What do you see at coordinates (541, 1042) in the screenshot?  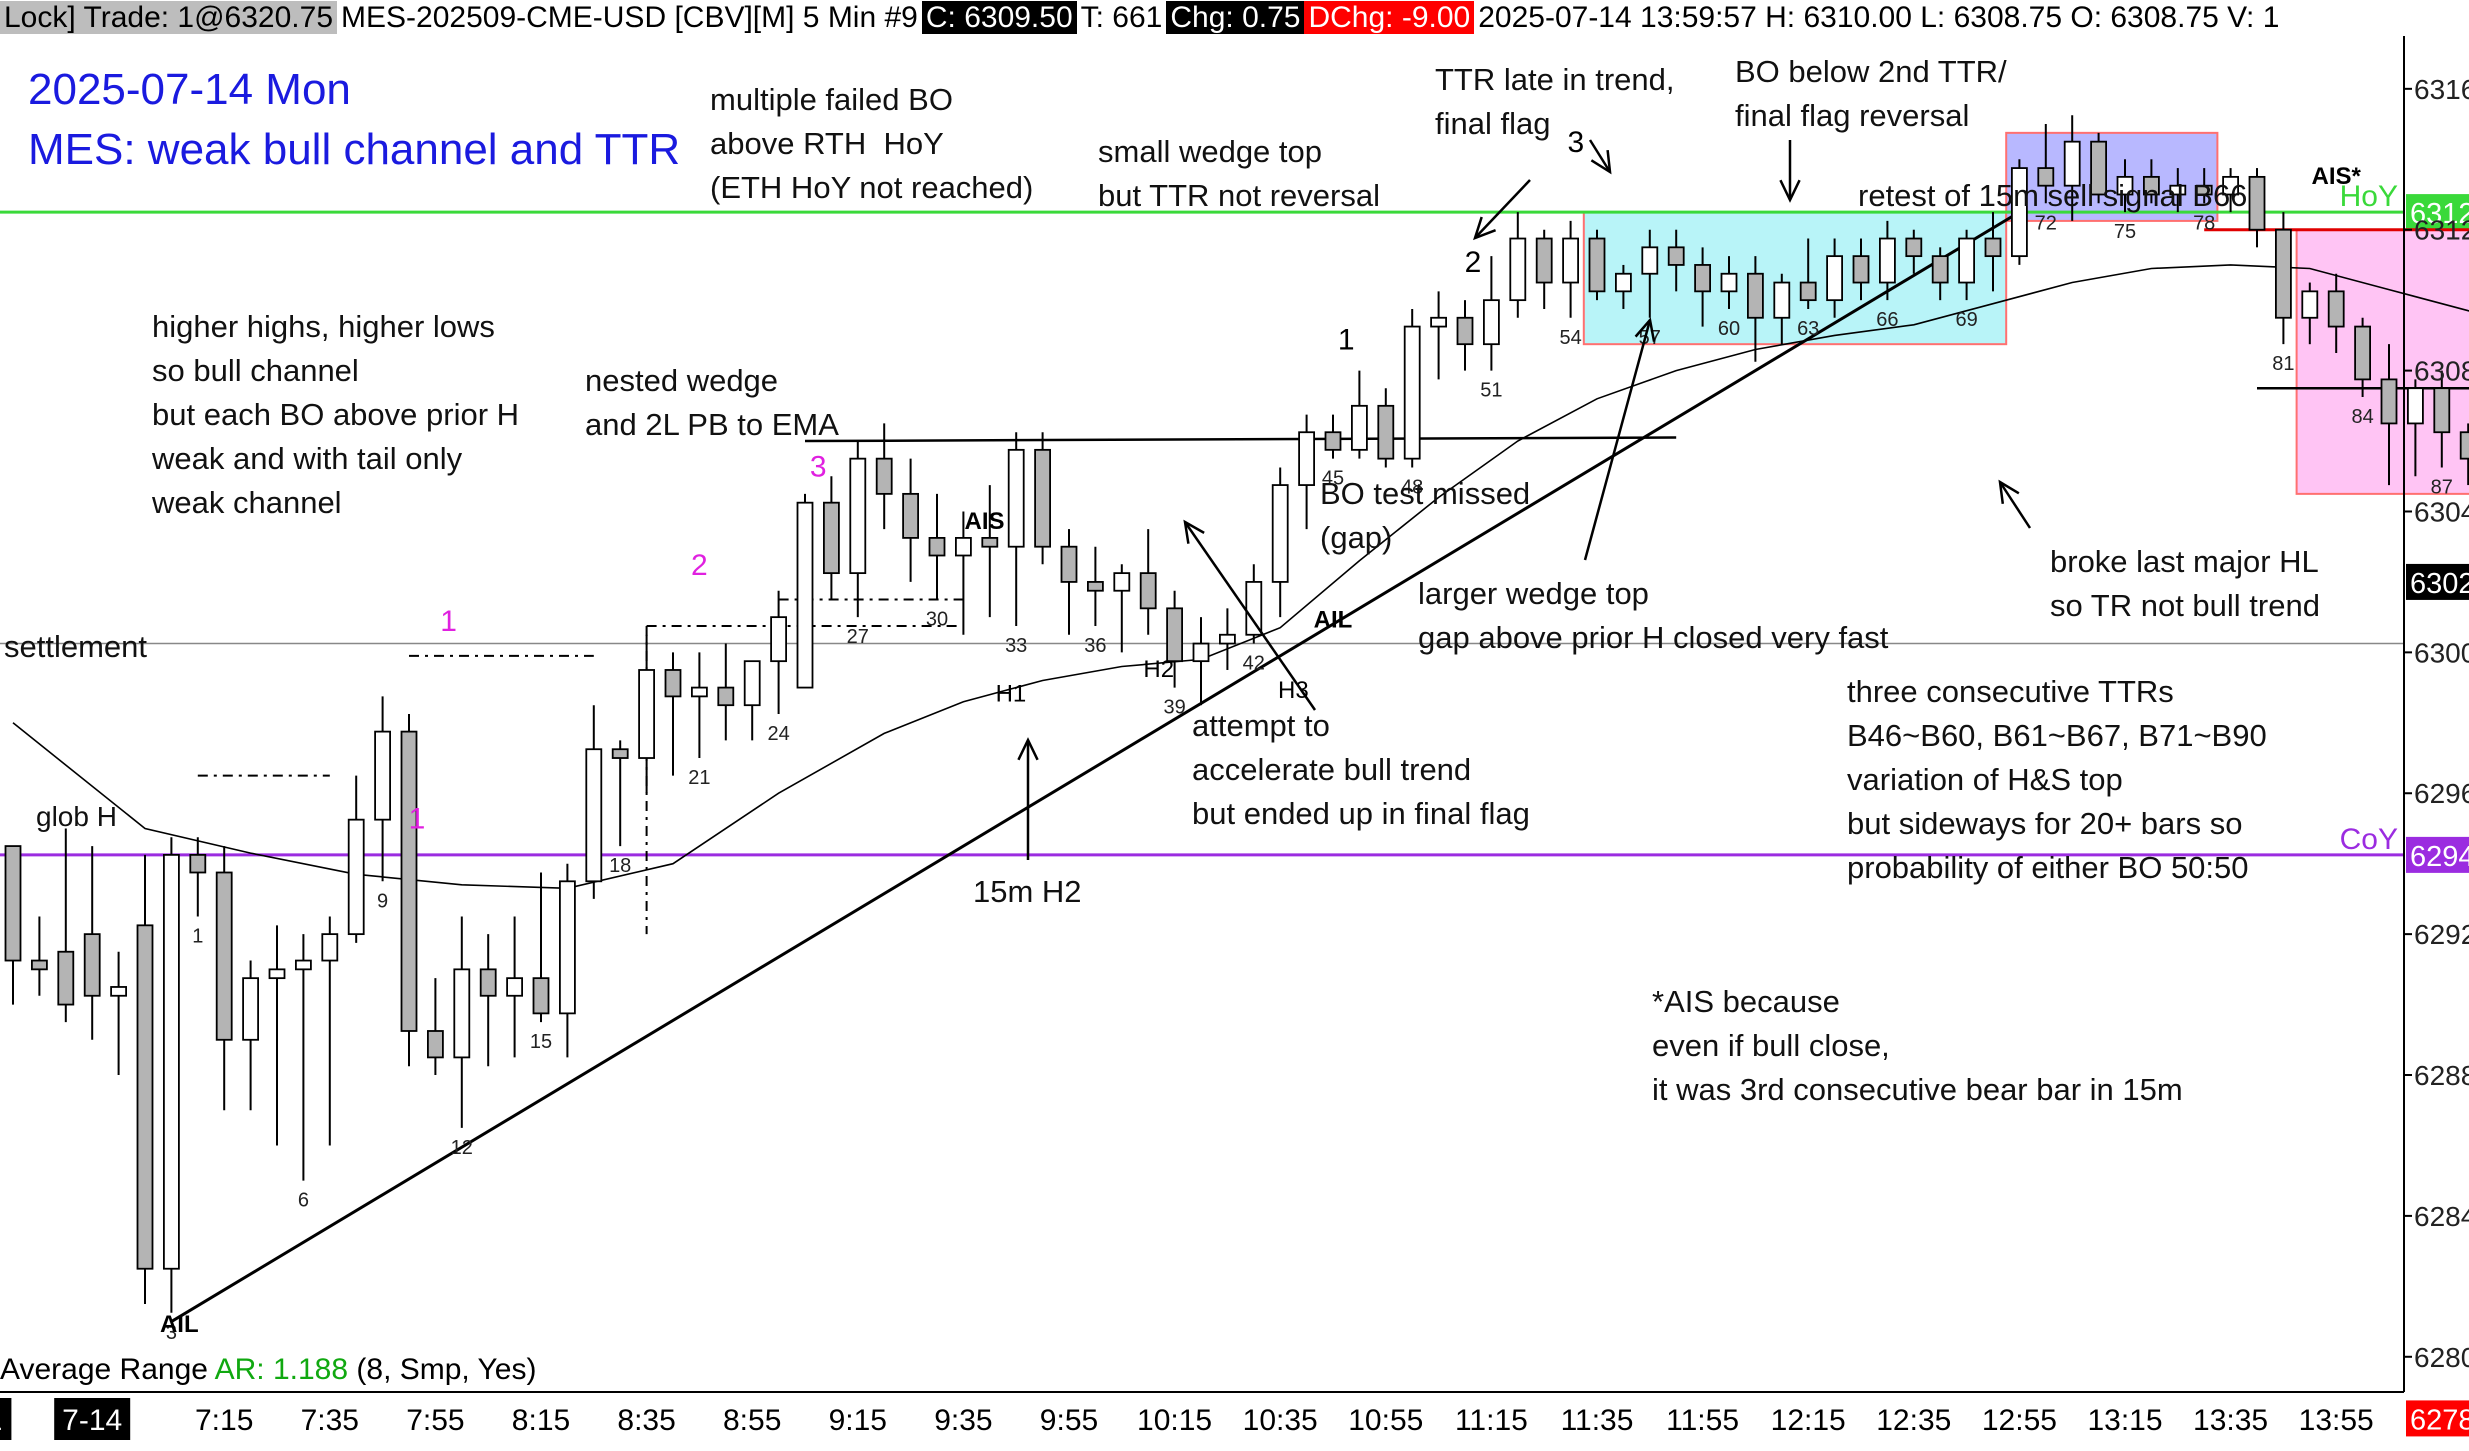 I see `bar-number-label: 15` at bounding box center [541, 1042].